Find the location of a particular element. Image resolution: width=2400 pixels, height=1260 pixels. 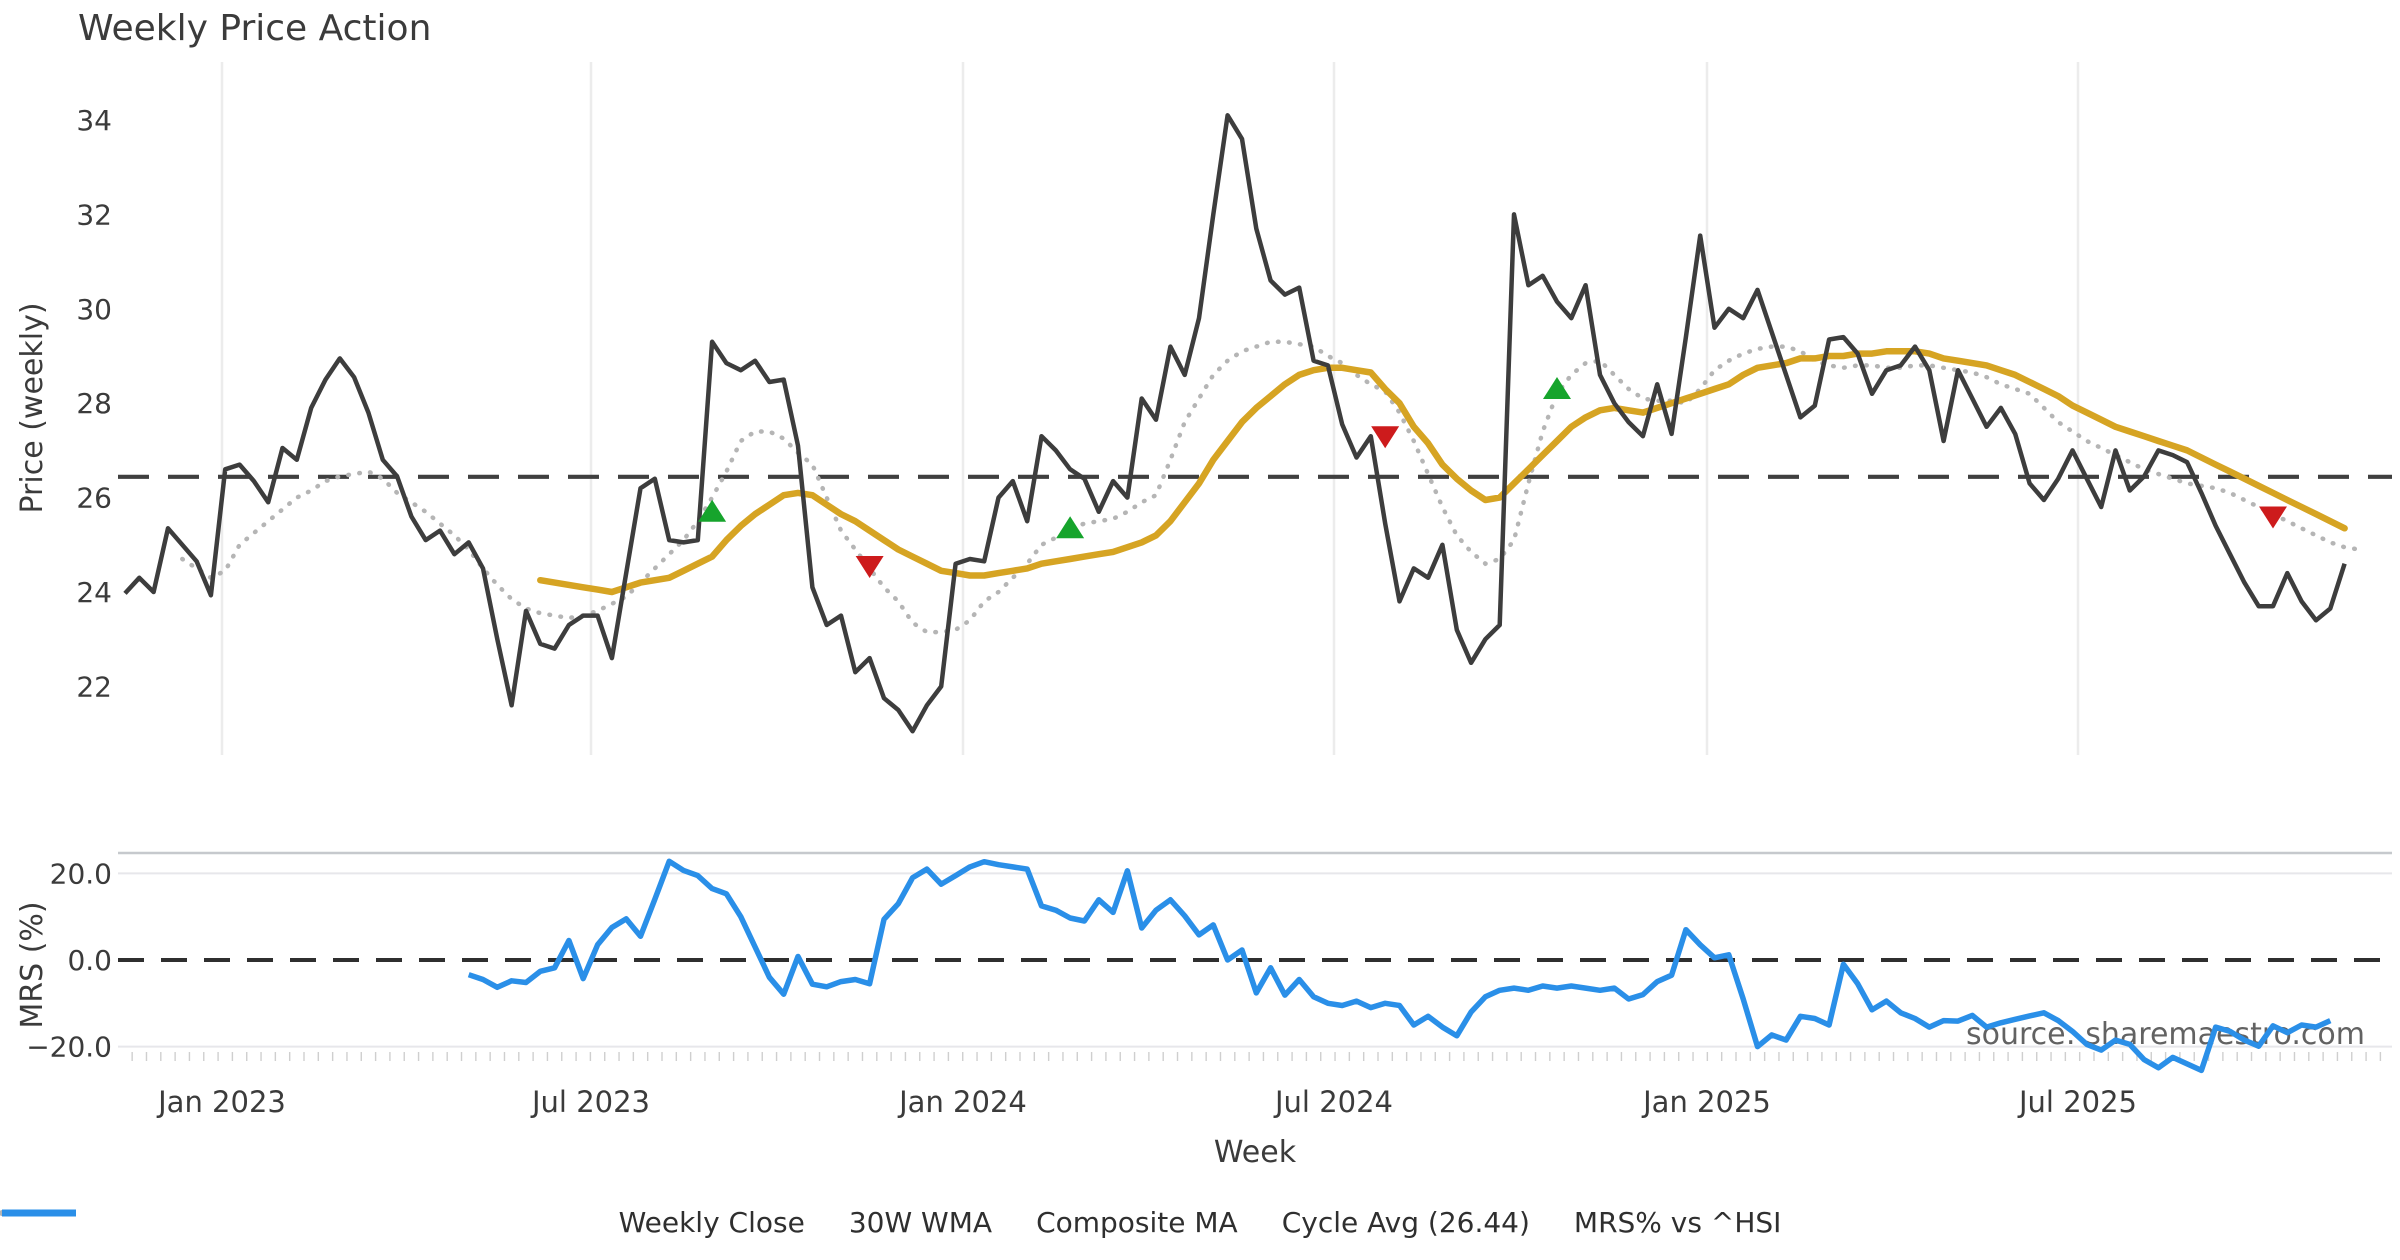

legend-label: Composite MA is located at coordinates (1137, 1222).